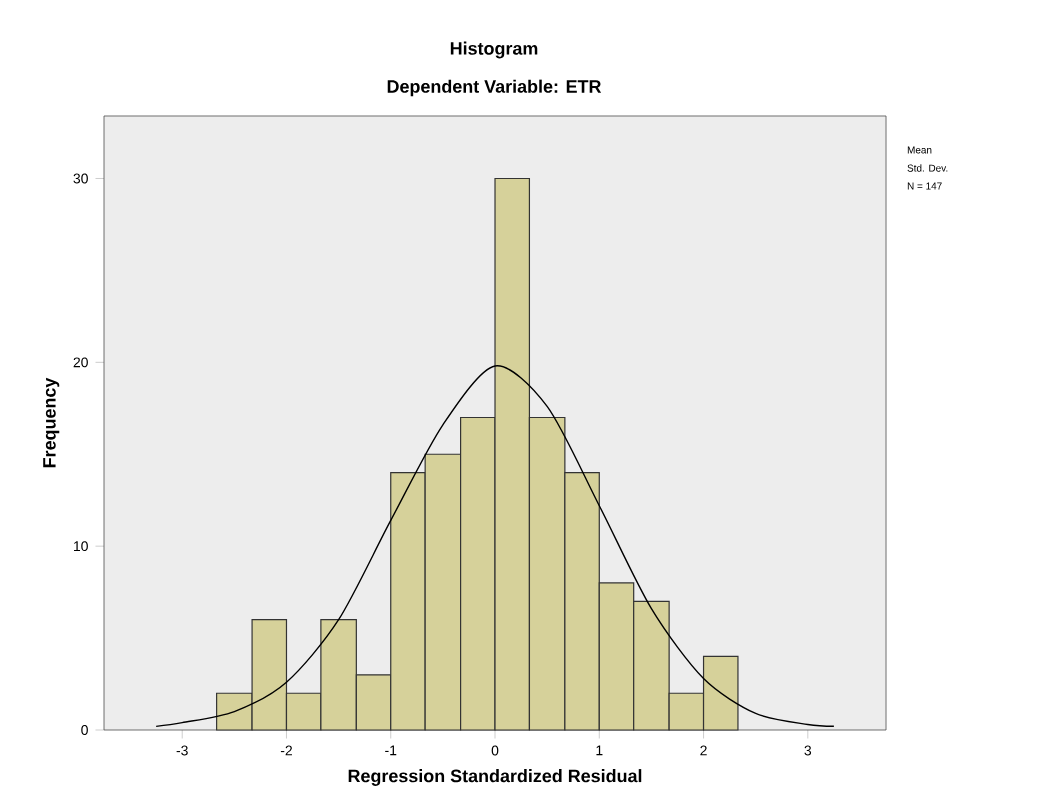 The height and width of the screenshot is (810, 1056). I want to click on chart-title: Histogram, so click(494, 50).